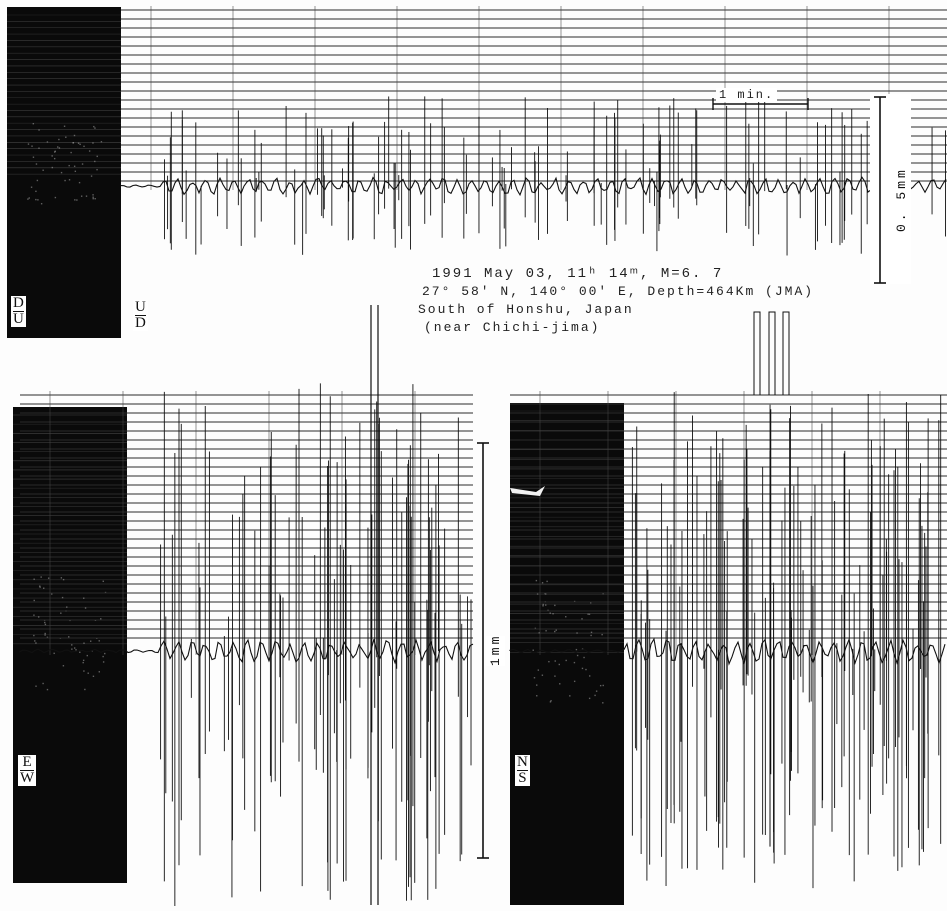  I want to click on ud-photo-strip, so click(64, 172).